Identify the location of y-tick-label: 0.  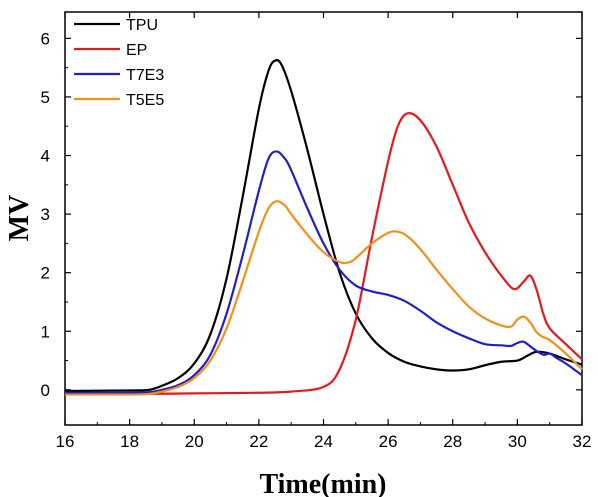
(45, 390).